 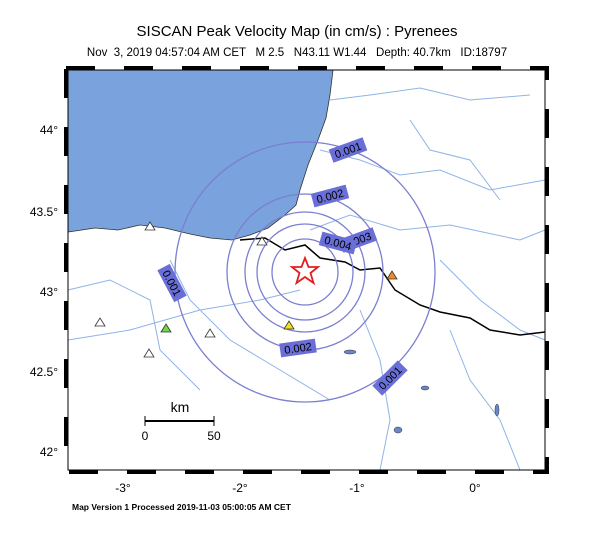 What do you see at coordinates (180, 407) in the screenshot?
I see `scale-unit: km` at bounding box center [180, 407].